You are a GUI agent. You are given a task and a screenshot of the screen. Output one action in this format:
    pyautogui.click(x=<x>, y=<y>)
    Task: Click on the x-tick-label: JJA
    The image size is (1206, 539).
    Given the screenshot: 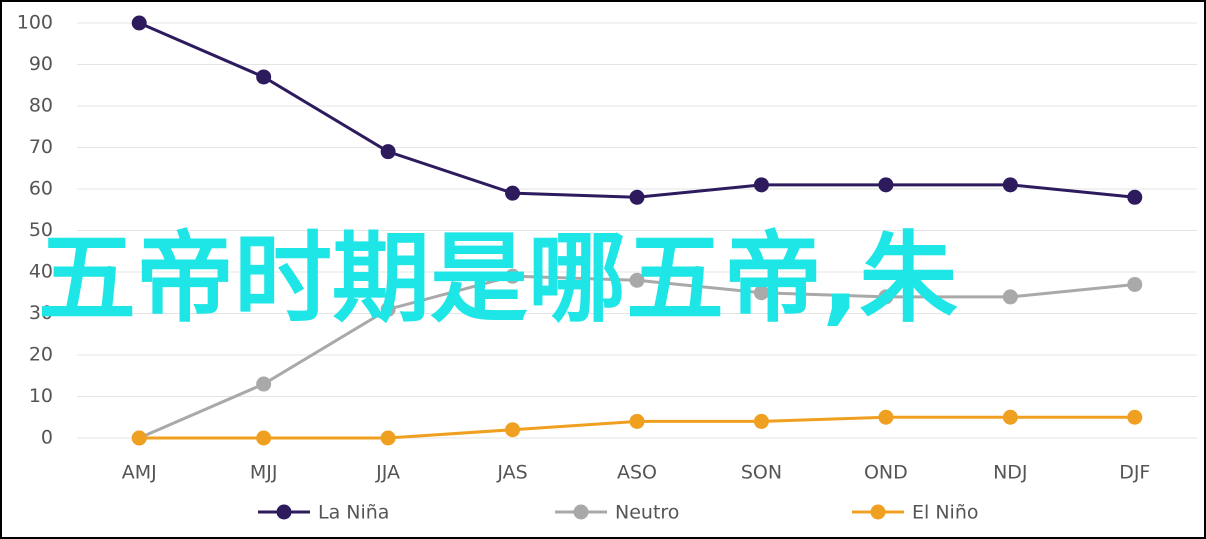 What is the action you would take?
    pyautogui.click(x=387, y=473)
    